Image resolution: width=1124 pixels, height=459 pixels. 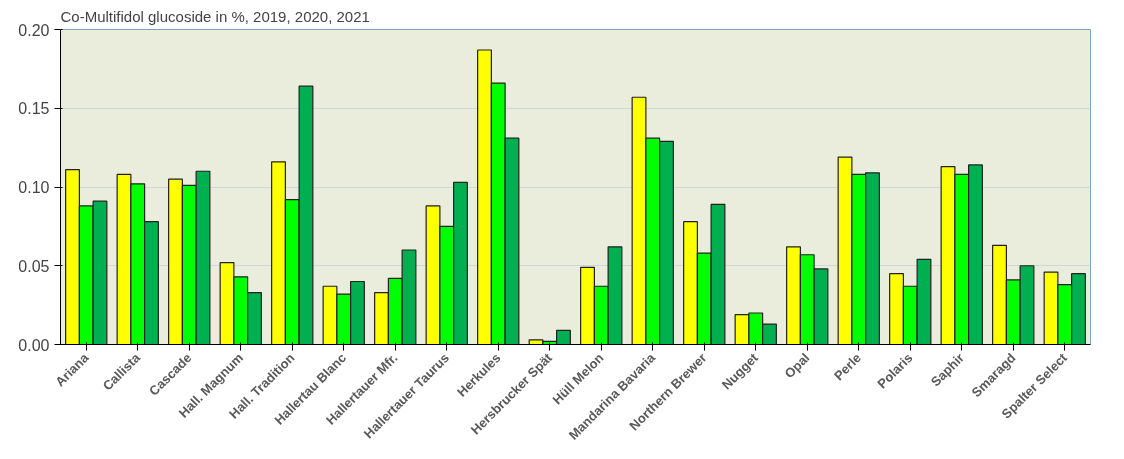 I want to click on y-tick-label: 0.00, so click(x=34, y=345).